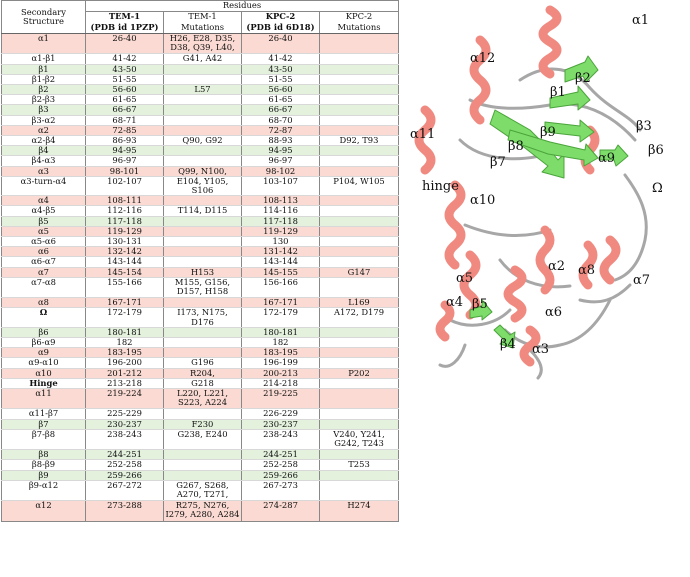  Describe the element at coordinates (280, 288) in the screenshot. I see `cell-kpc-residues: 156-166` at that location.